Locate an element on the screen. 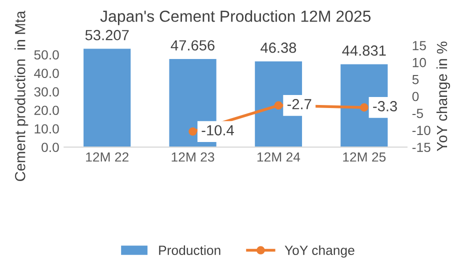 This screenshot has height=275, width=476. data-label: 46.38 is located at coordinates (278, 47).